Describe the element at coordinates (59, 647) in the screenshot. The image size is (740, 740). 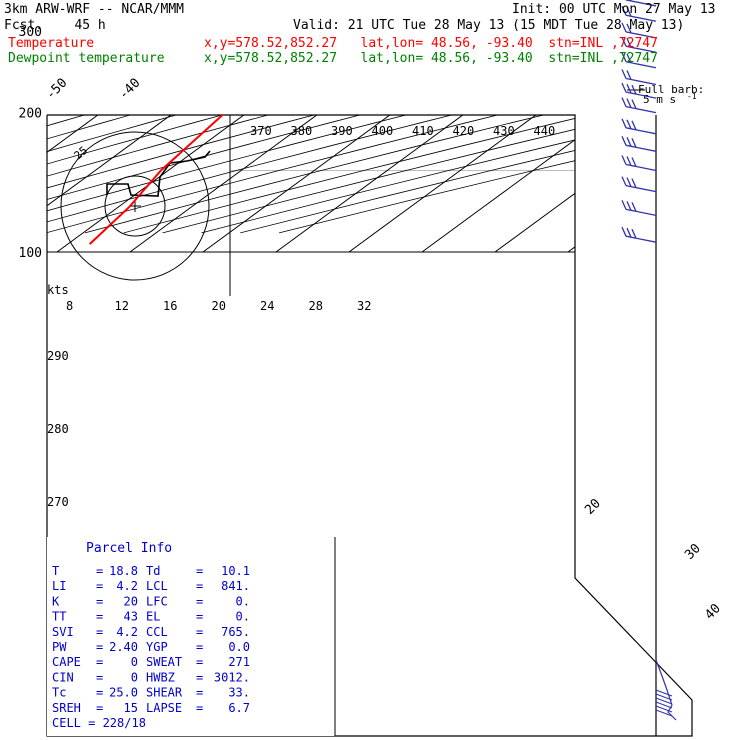
I see `parcel-label: PW` at that location.